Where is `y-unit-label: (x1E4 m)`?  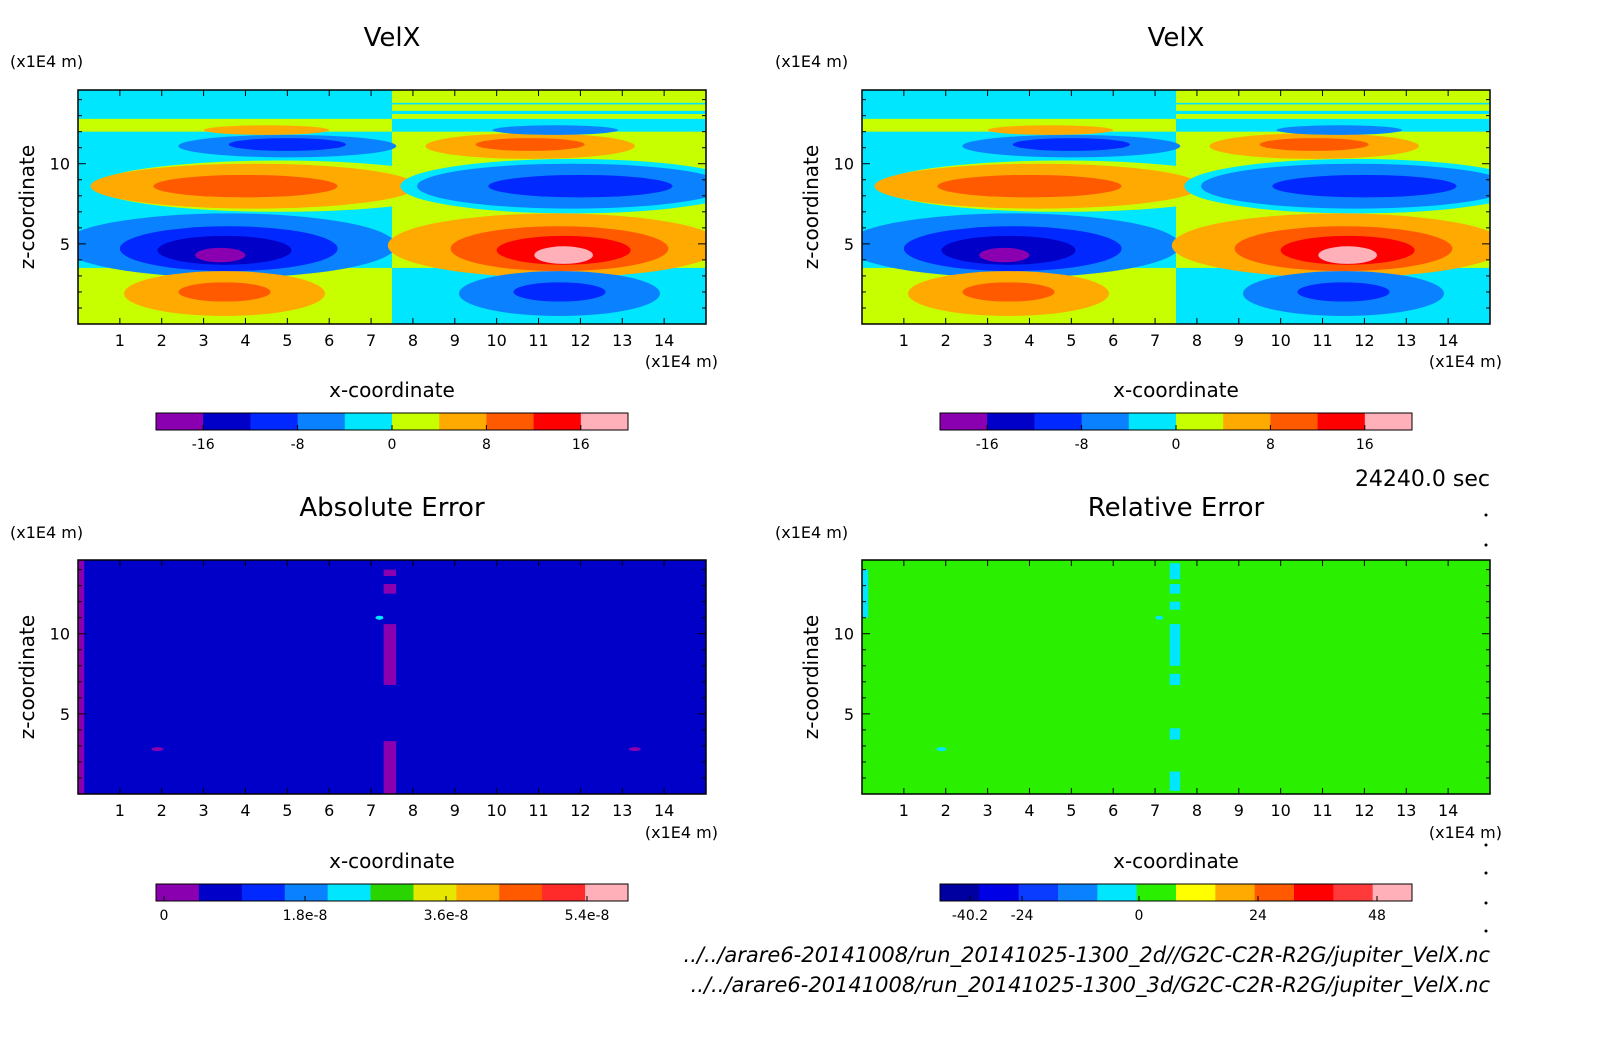
y-unit-label: (x1E4 m) is located at coordinates (811, 61).